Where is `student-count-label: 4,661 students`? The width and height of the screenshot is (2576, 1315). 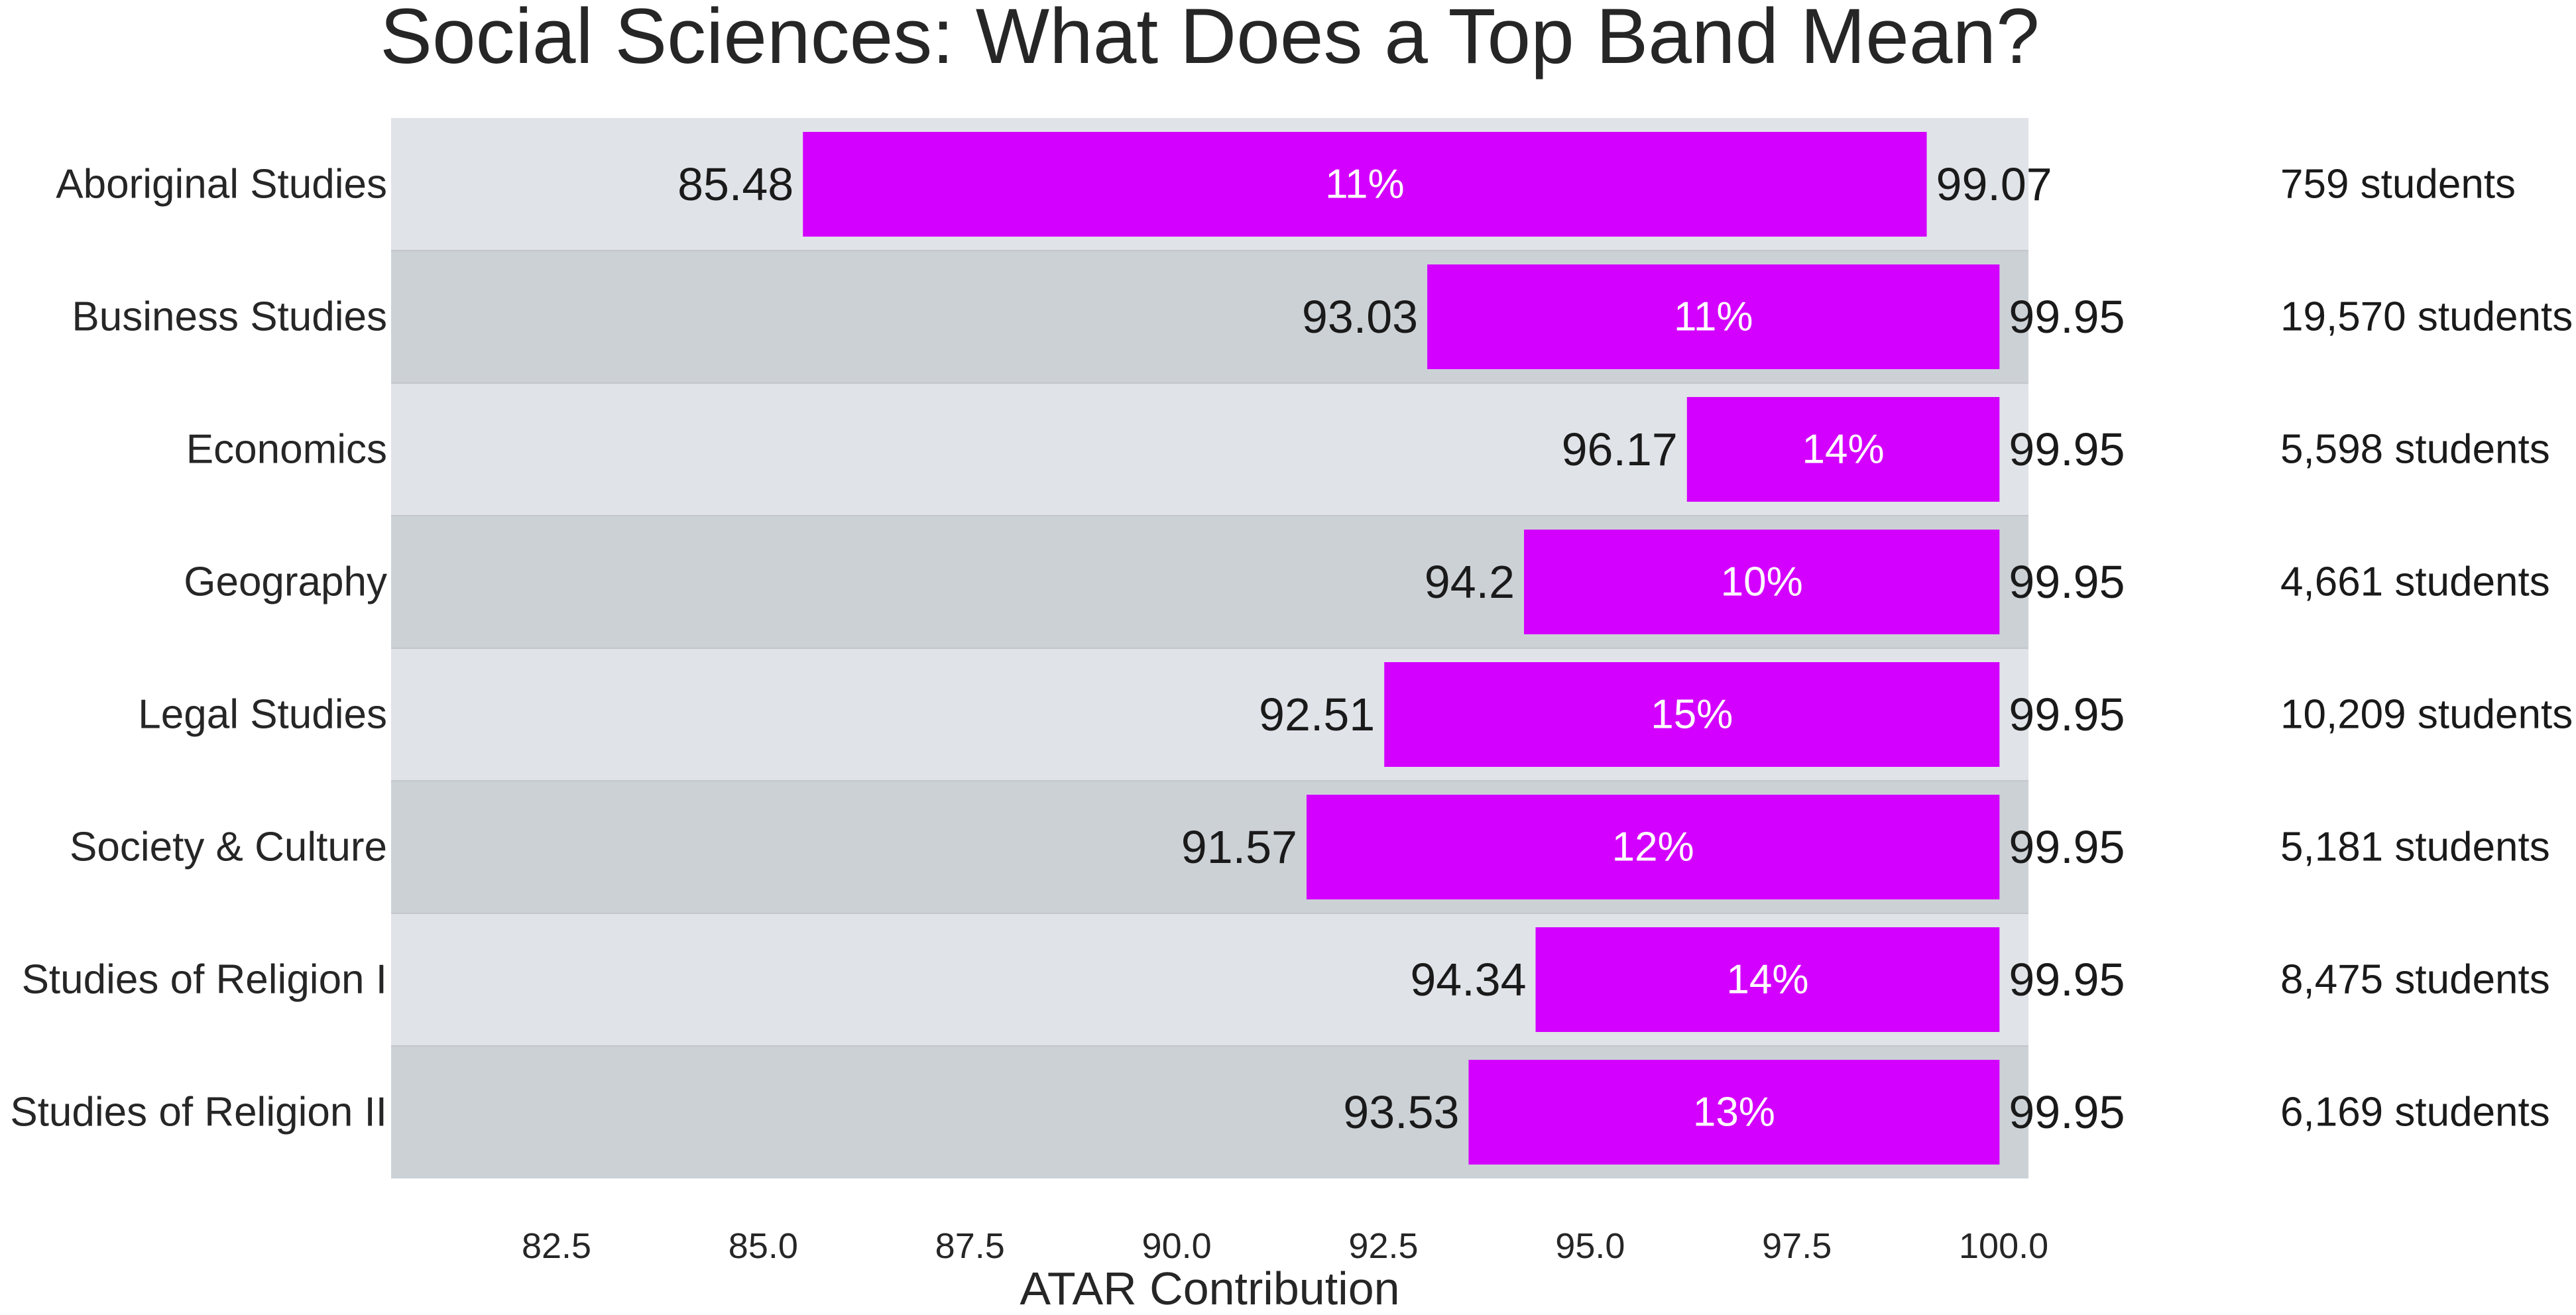 student-count-label: 4,661 students is located at coordinates (2415, 582).